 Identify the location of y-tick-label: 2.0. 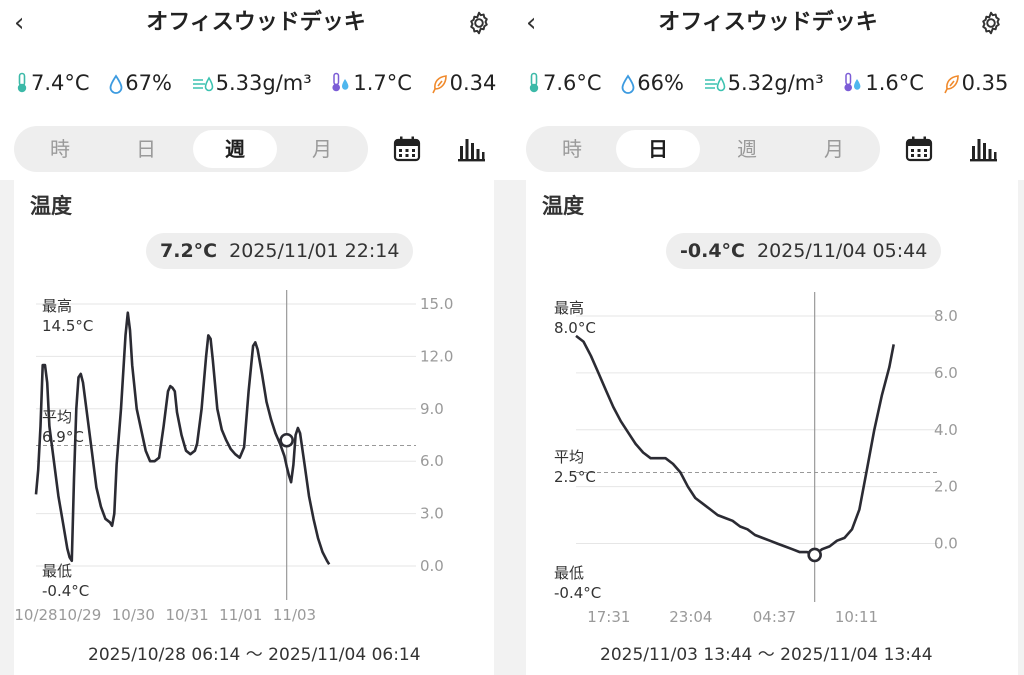
(946, 487).